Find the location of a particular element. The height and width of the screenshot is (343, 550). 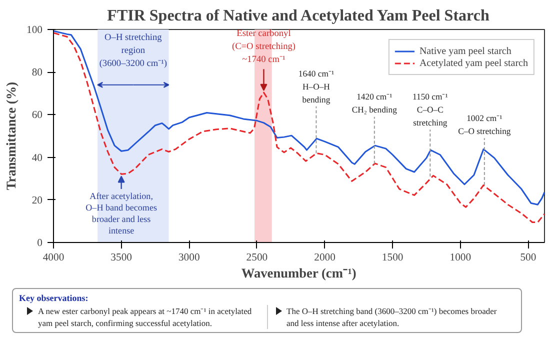

text: A new ester carbonyl peak appears at ~1740 cm⁻¹ in acetylated yam peel starch, confirming successful acetylation. is located at coordinates (145, 317).